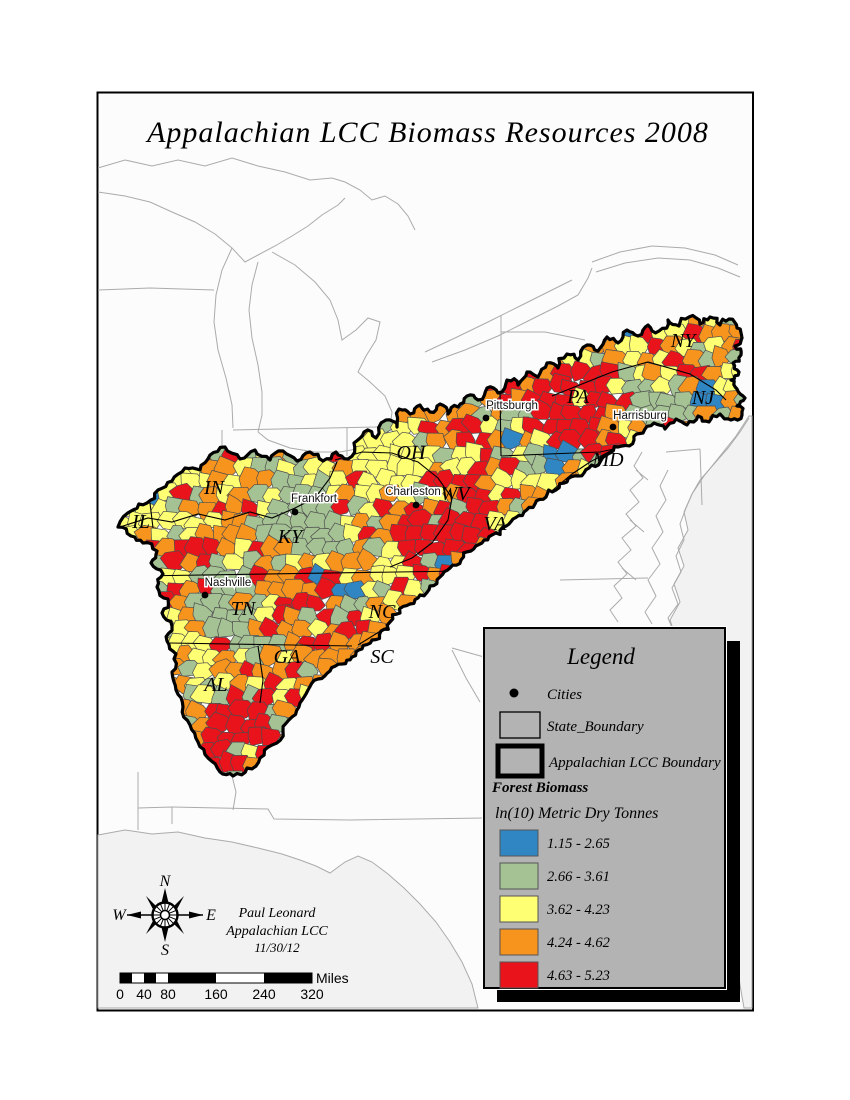  Describe the element at coordinates (140, 522) in the screenshot. I see `state-label-il: IL` at that location.